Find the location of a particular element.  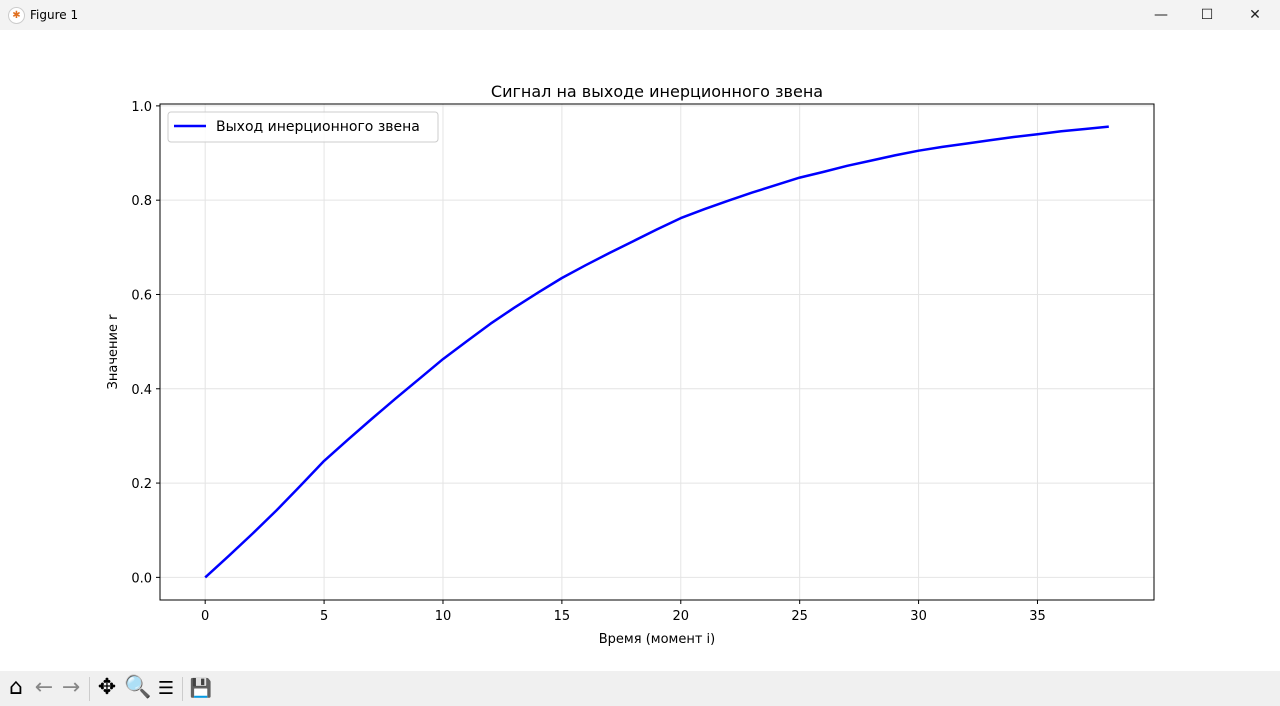

home-button: ⌂ is located at coordinates (16, 688).